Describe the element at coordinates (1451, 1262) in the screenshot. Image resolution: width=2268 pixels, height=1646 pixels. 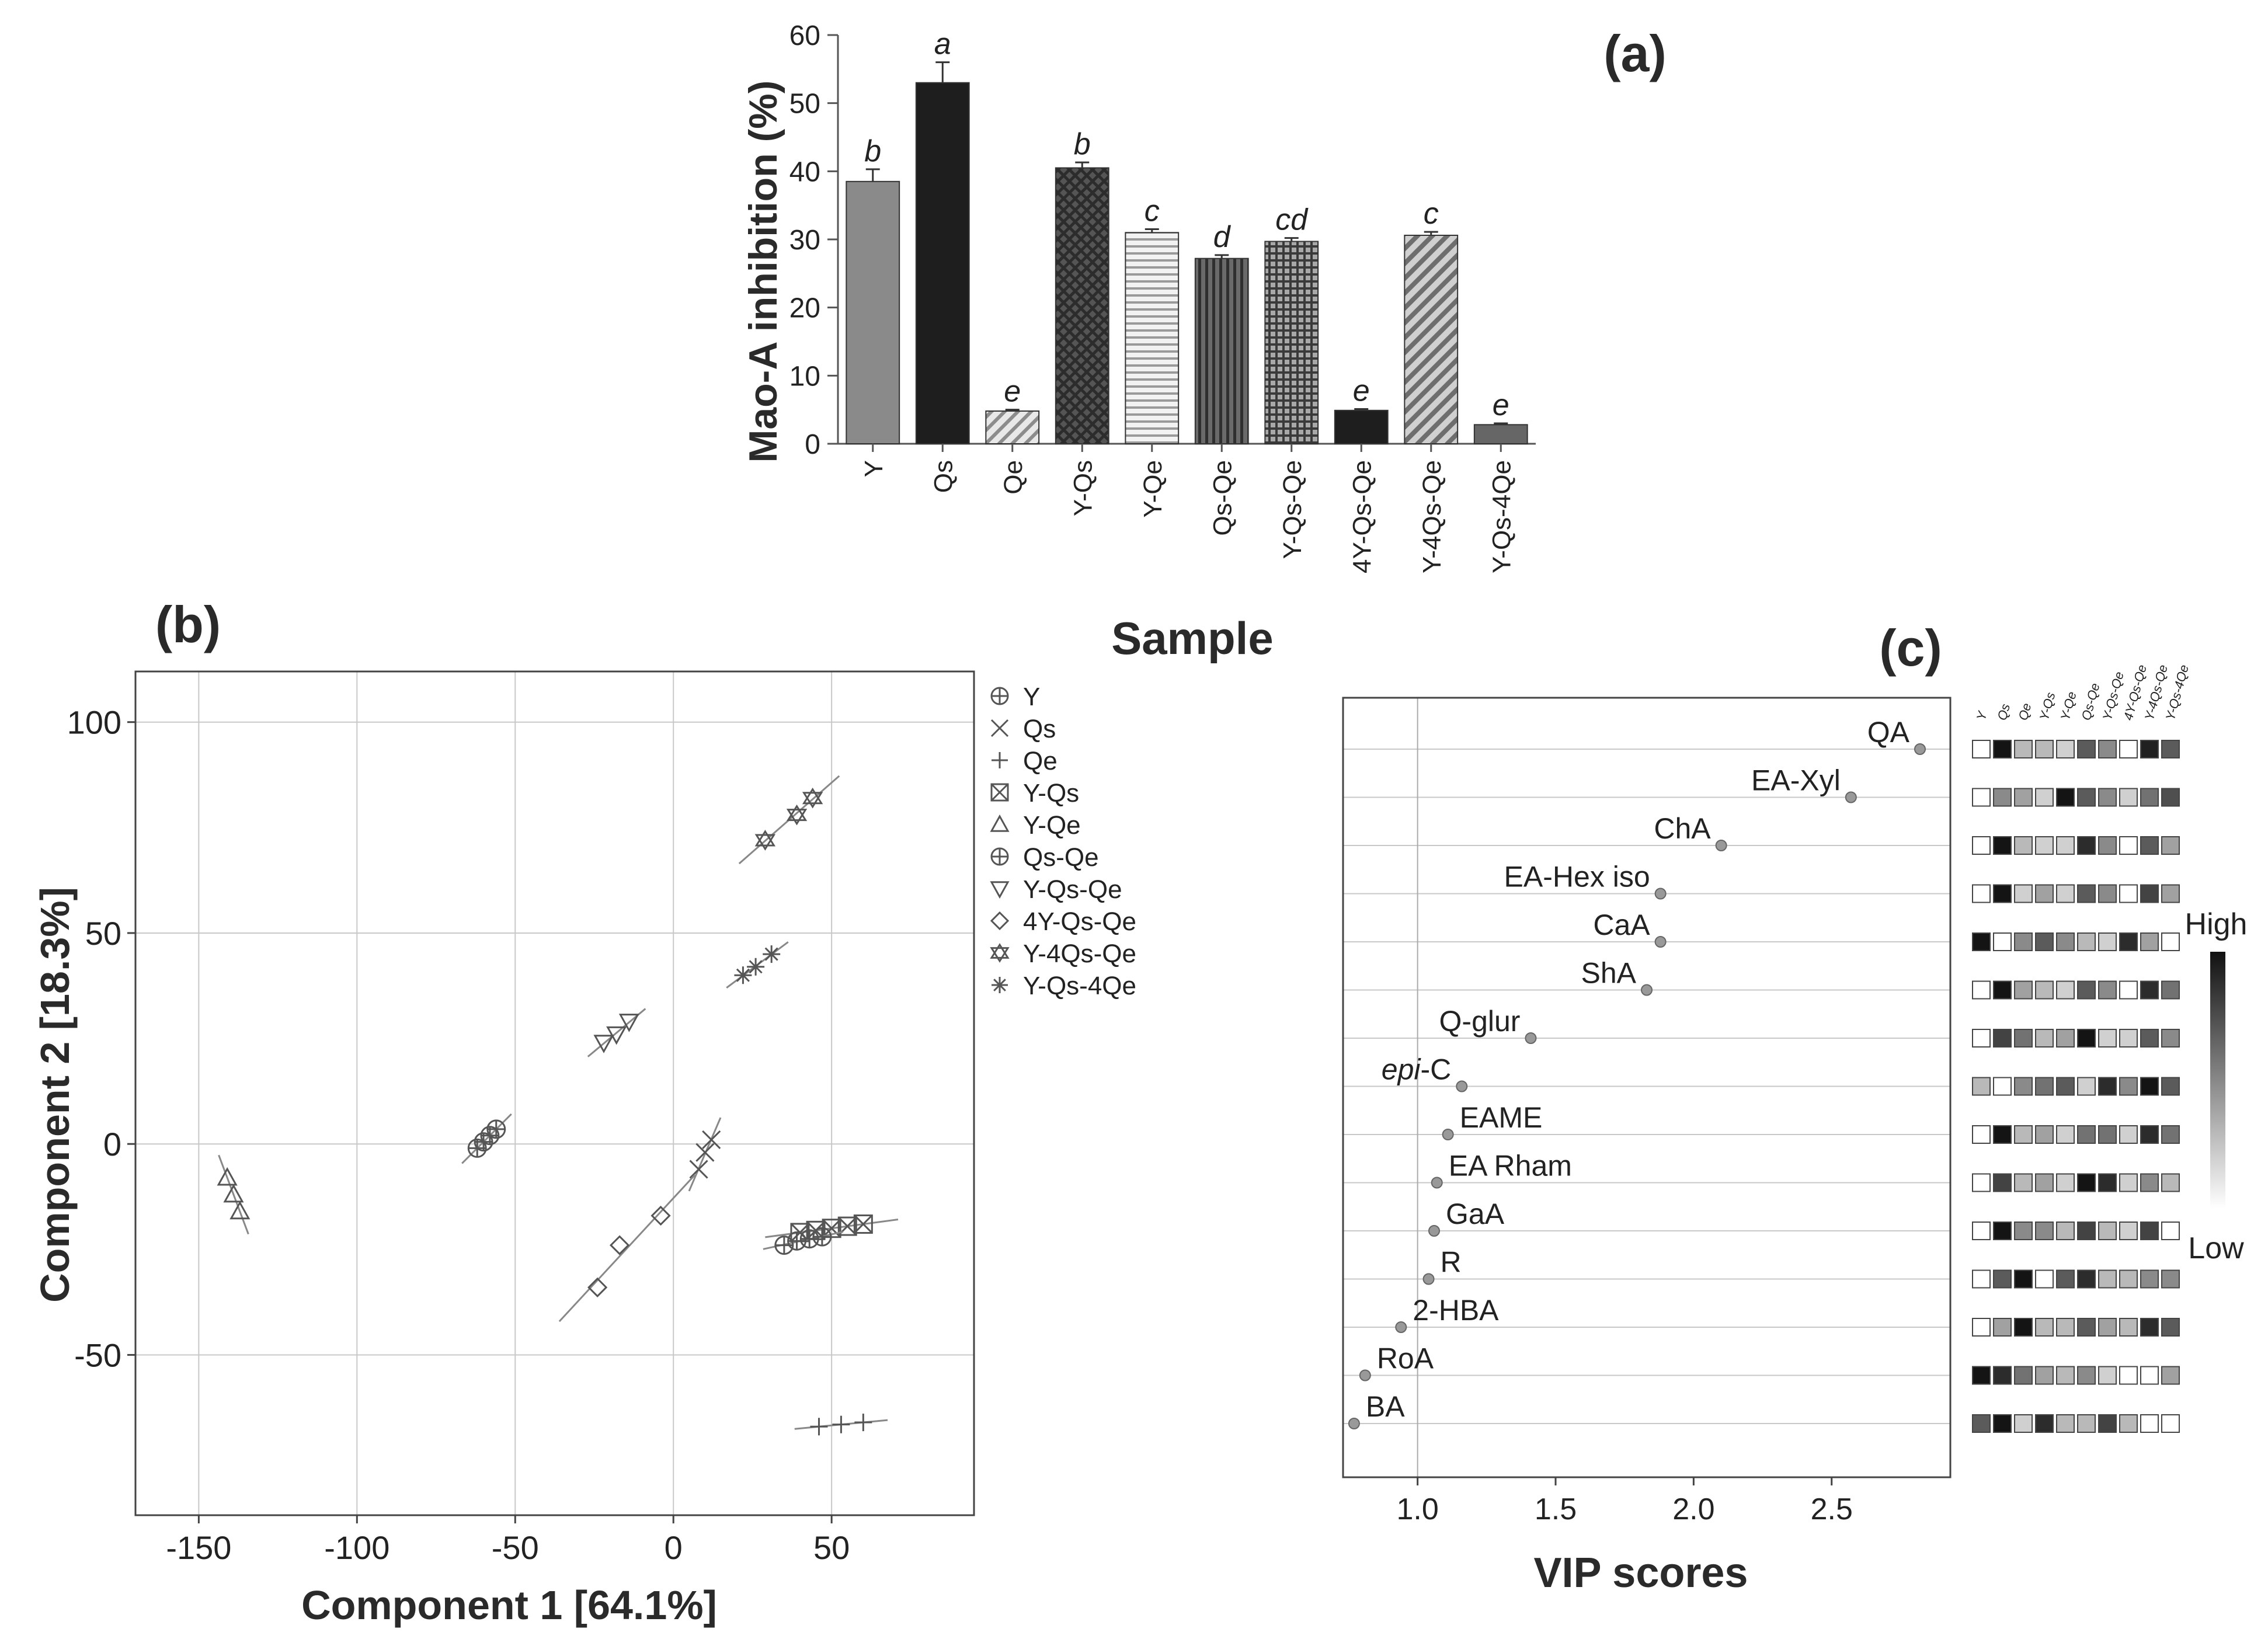
I see `vip-label: R` at that location.